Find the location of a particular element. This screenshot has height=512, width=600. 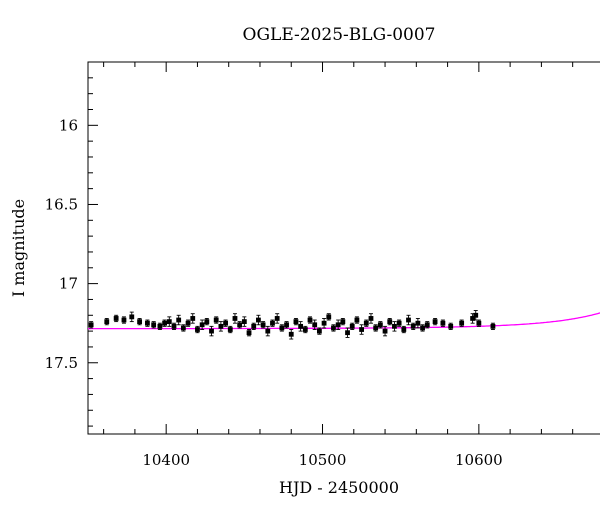

x-tick-label: 10600 is located at coordinates (479, 460).